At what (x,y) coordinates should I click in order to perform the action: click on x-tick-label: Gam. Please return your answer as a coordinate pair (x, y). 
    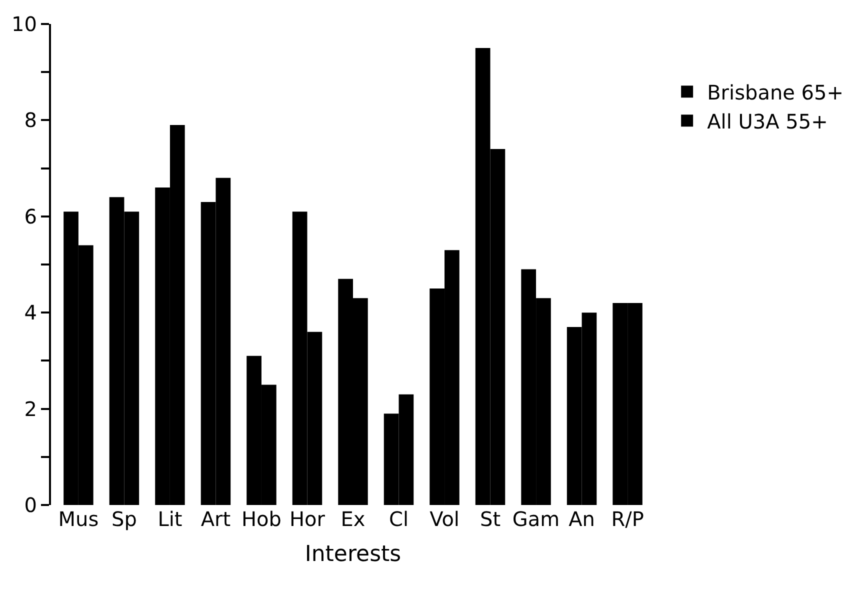
    Looking at the image, I should click on (536, 519).